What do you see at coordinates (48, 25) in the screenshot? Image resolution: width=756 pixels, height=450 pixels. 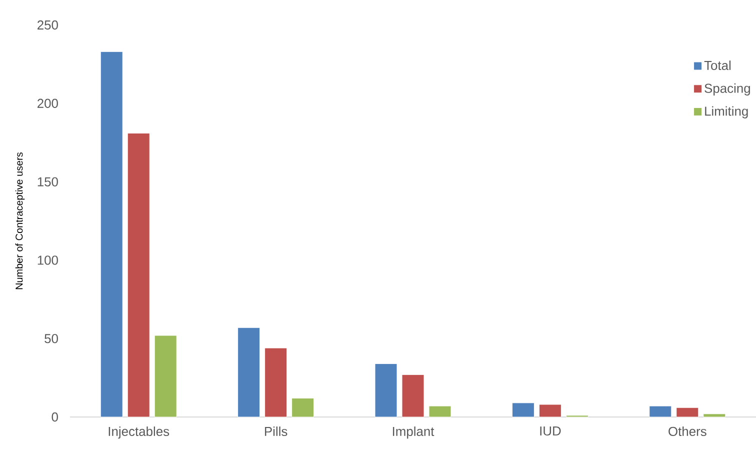 I see `y-tick-label: 250` at bounding box center [48, 25].